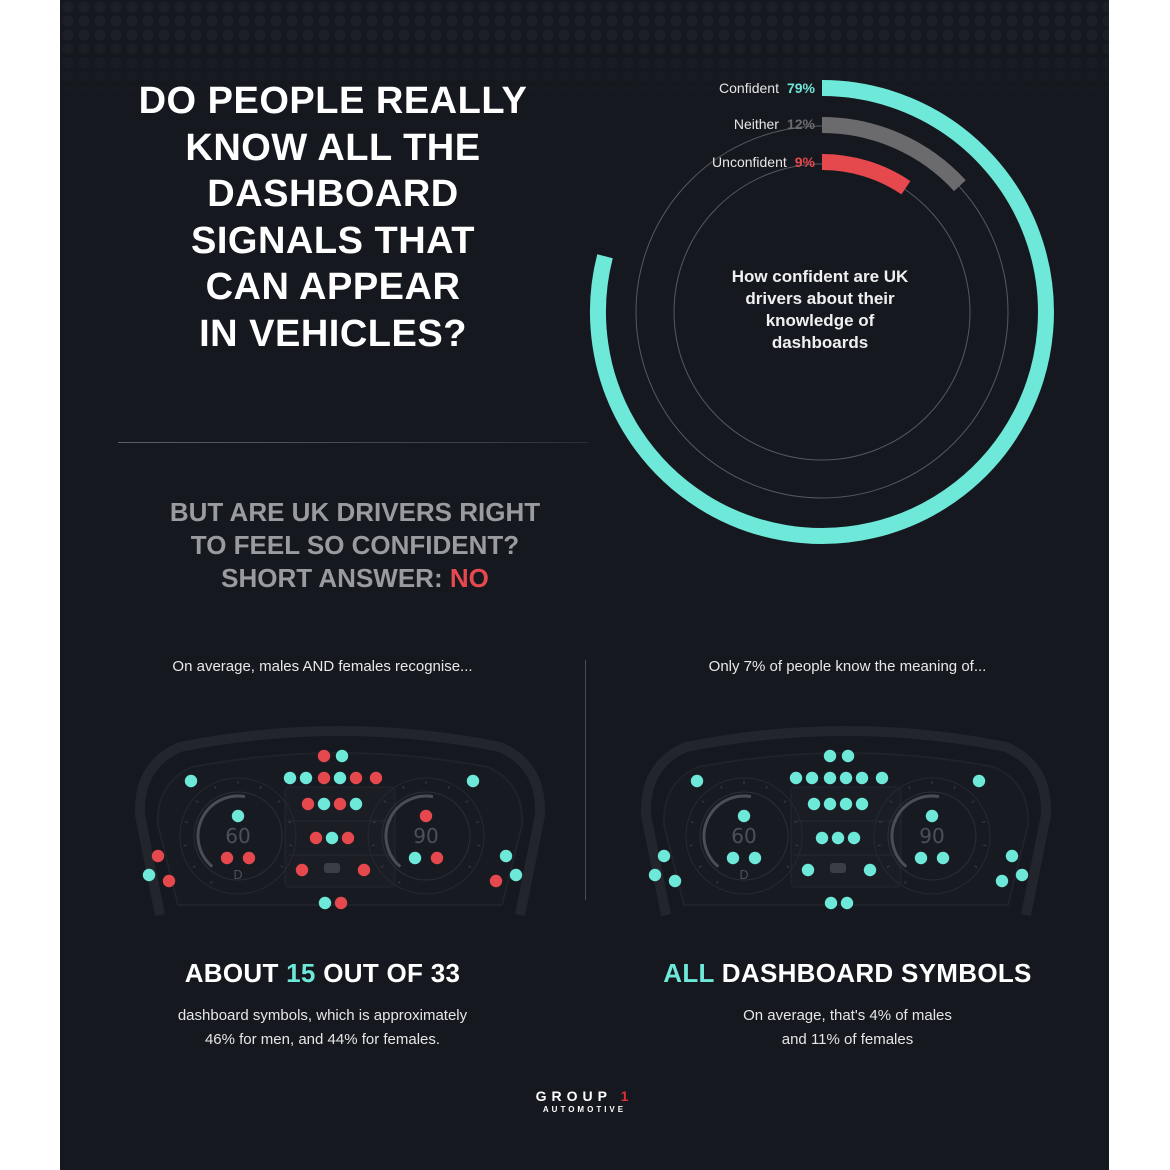 The width and height of the screenshot is (1170, 1170). What do you see at coordinates (333, 287) in the screenshot?
I see `title-line: CAN APPEAR` at bounding box center [333, 287].